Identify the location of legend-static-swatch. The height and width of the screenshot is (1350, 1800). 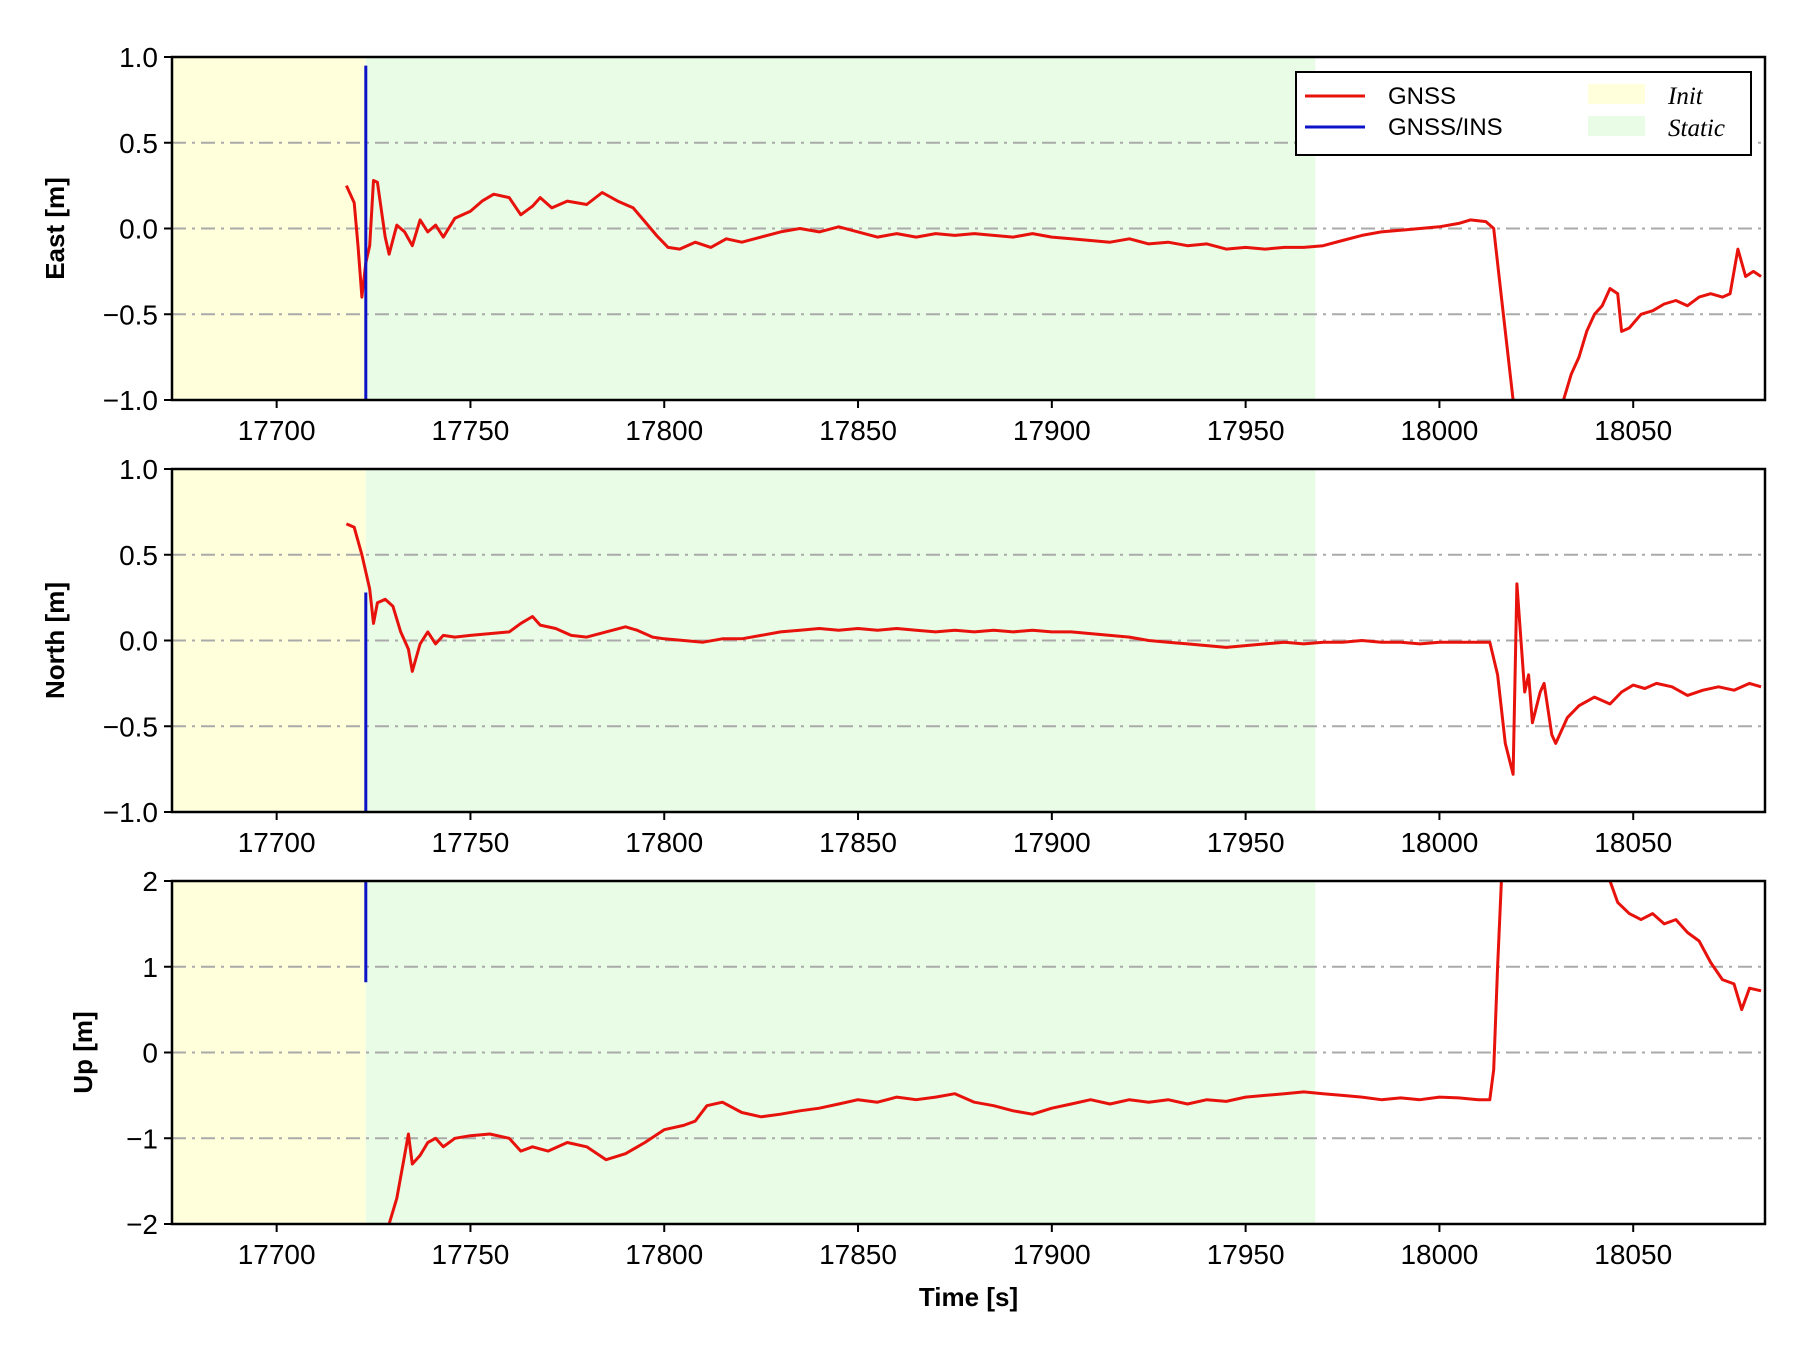
(1616, 126).